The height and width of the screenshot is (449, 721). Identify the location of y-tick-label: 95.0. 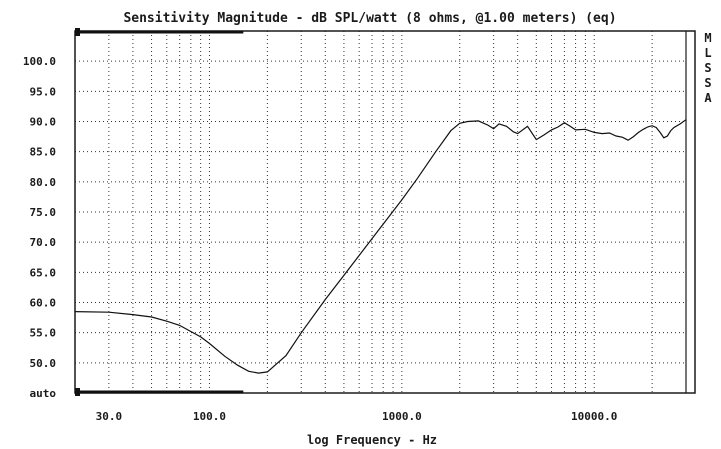
(43, 91).